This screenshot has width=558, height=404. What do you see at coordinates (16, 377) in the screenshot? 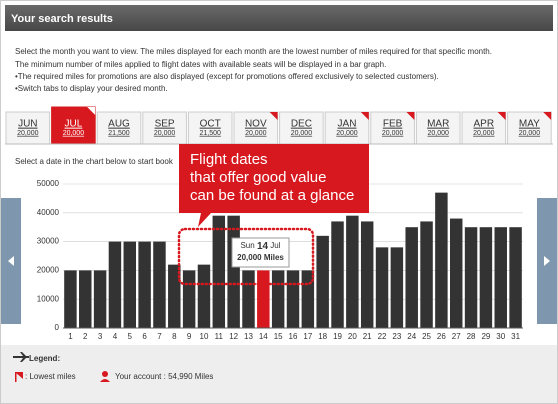
I see `flag-pole` at bounding box center [16, 377].